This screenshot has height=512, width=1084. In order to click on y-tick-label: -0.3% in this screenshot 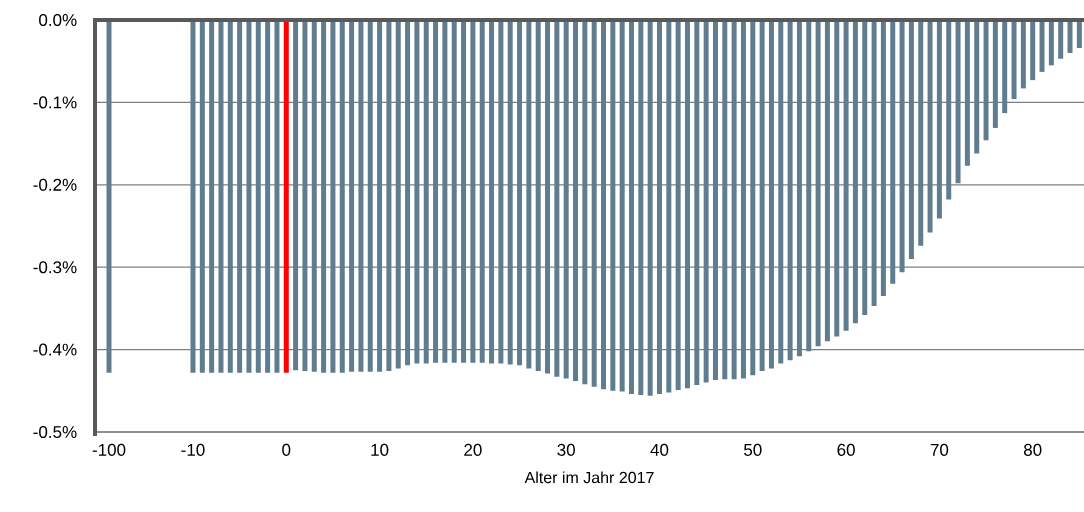, I will do `click(55, 267)`.